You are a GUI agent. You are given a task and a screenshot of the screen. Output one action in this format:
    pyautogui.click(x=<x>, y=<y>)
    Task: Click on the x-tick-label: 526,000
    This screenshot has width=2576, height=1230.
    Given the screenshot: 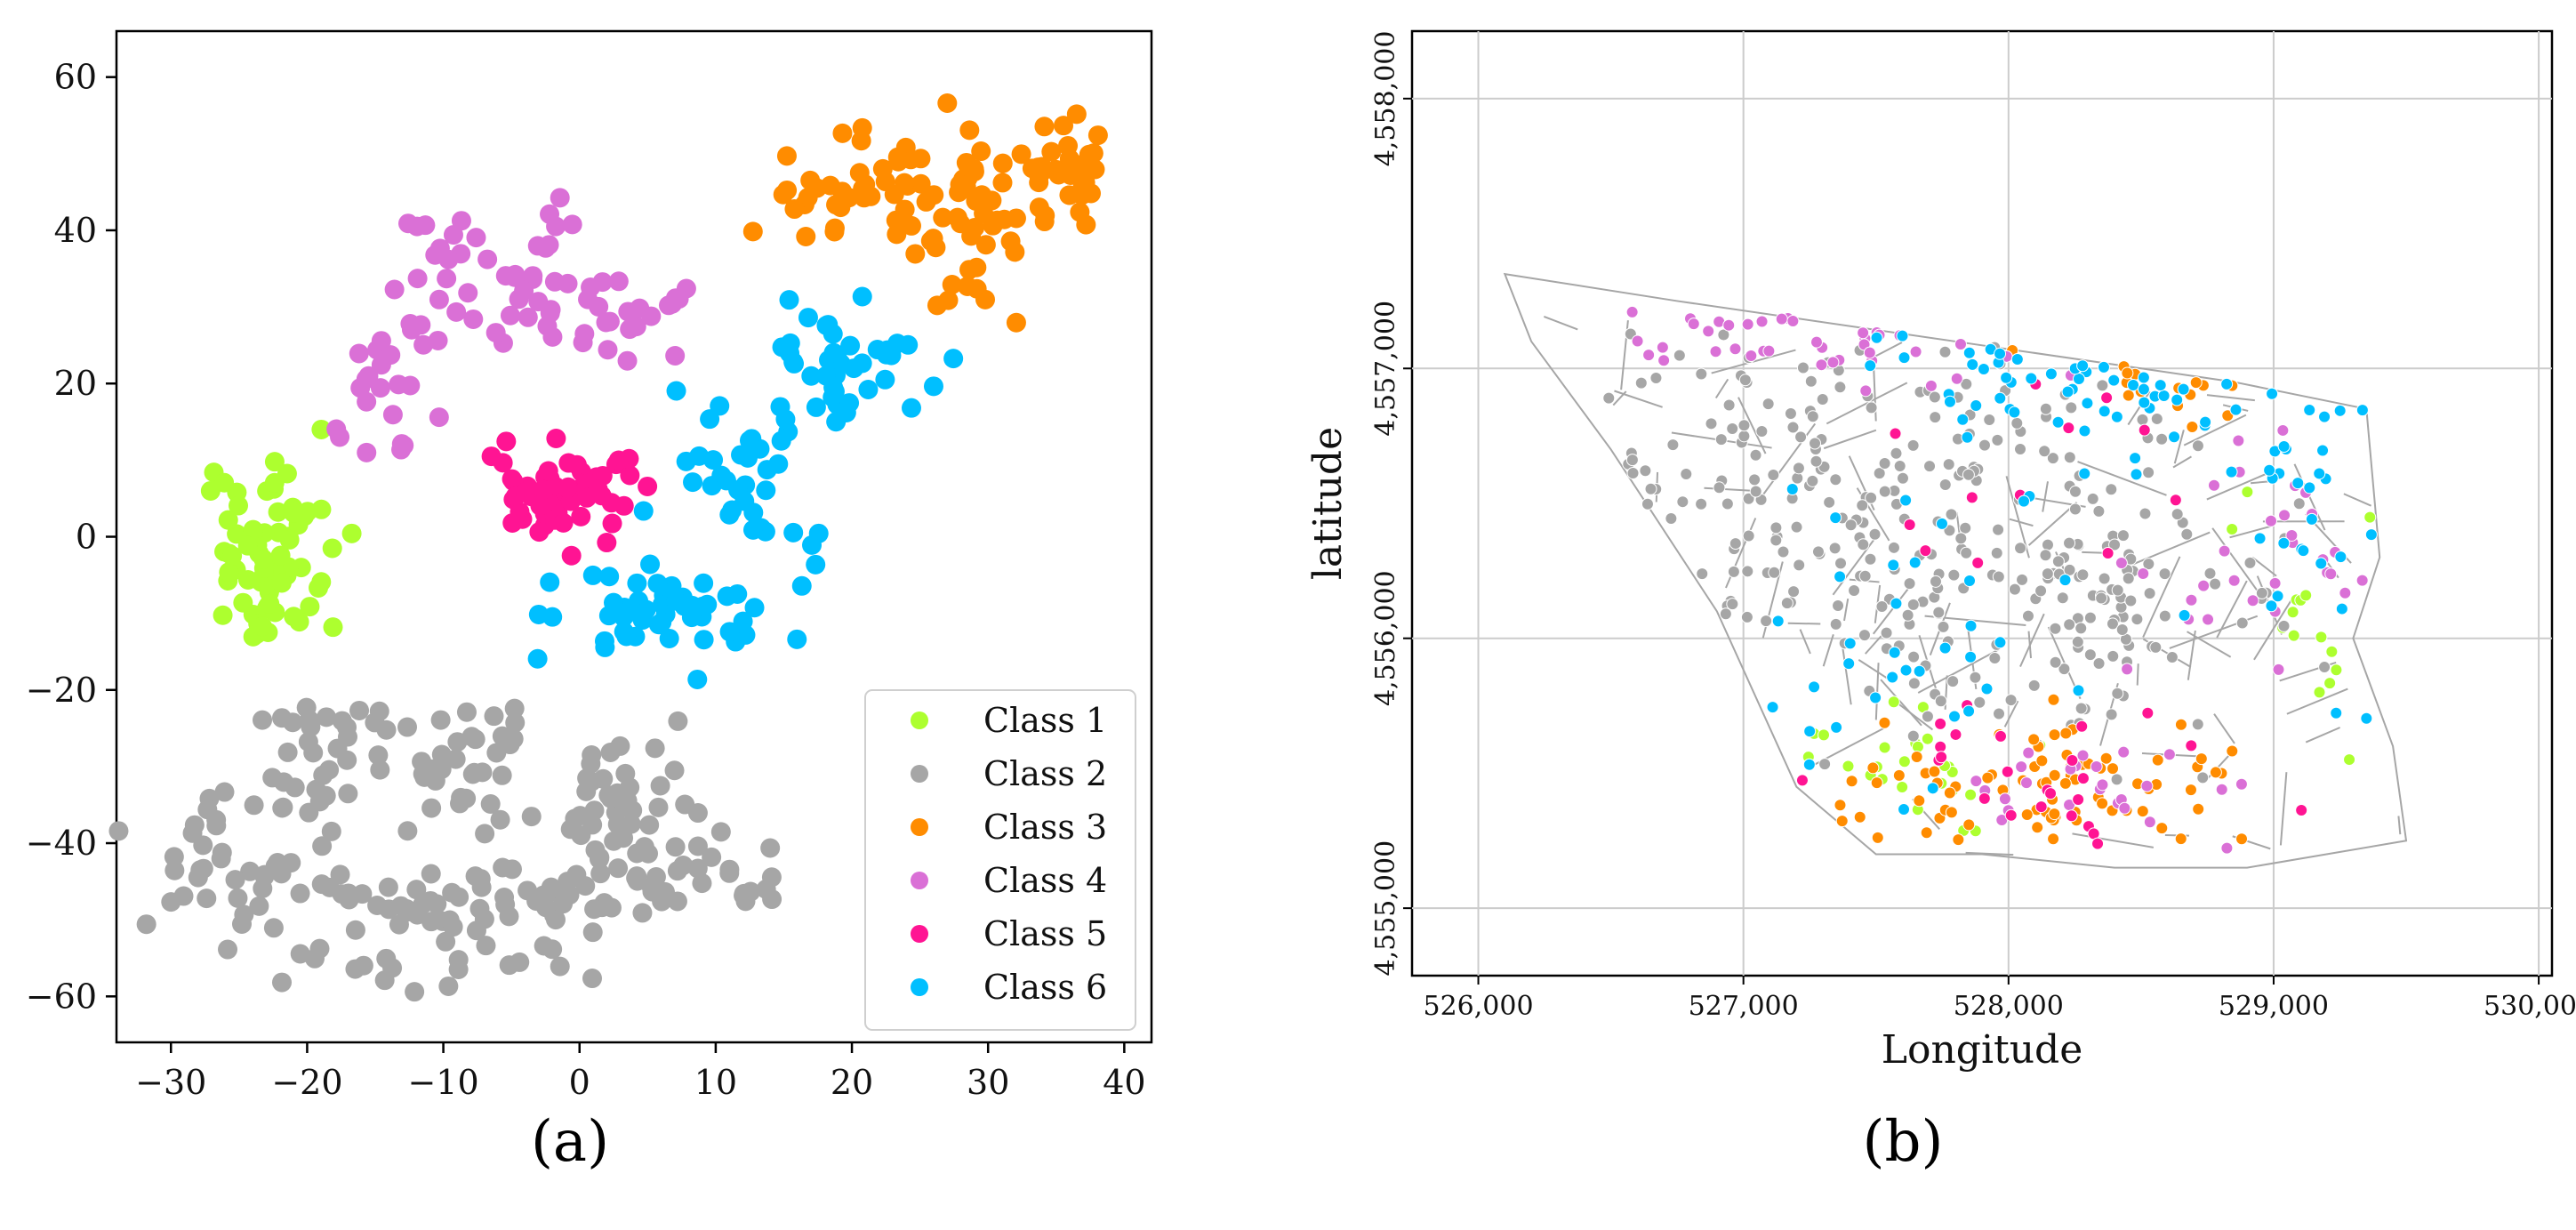 What is the action you would take?
    pyautogui.click(x=1479, y=1006)
    